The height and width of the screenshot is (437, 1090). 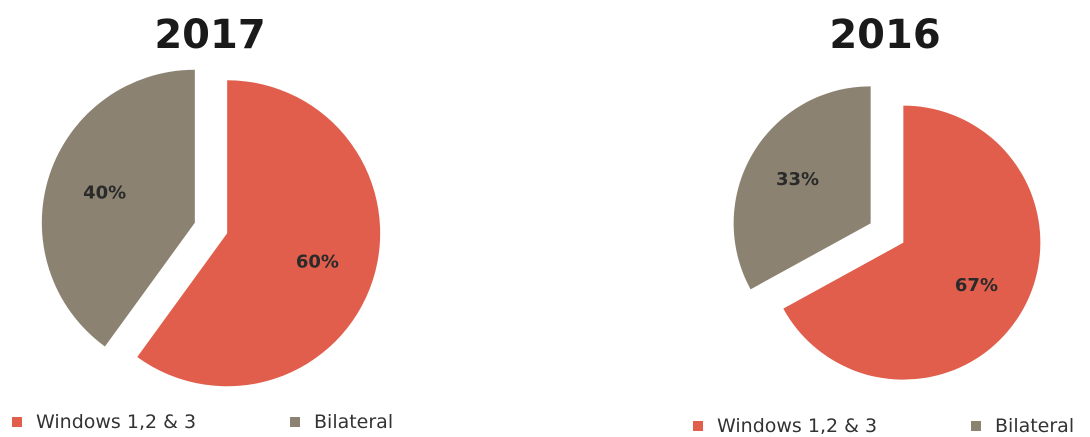 I want to click on chart-title: 2016, so click(x=885, y=35).